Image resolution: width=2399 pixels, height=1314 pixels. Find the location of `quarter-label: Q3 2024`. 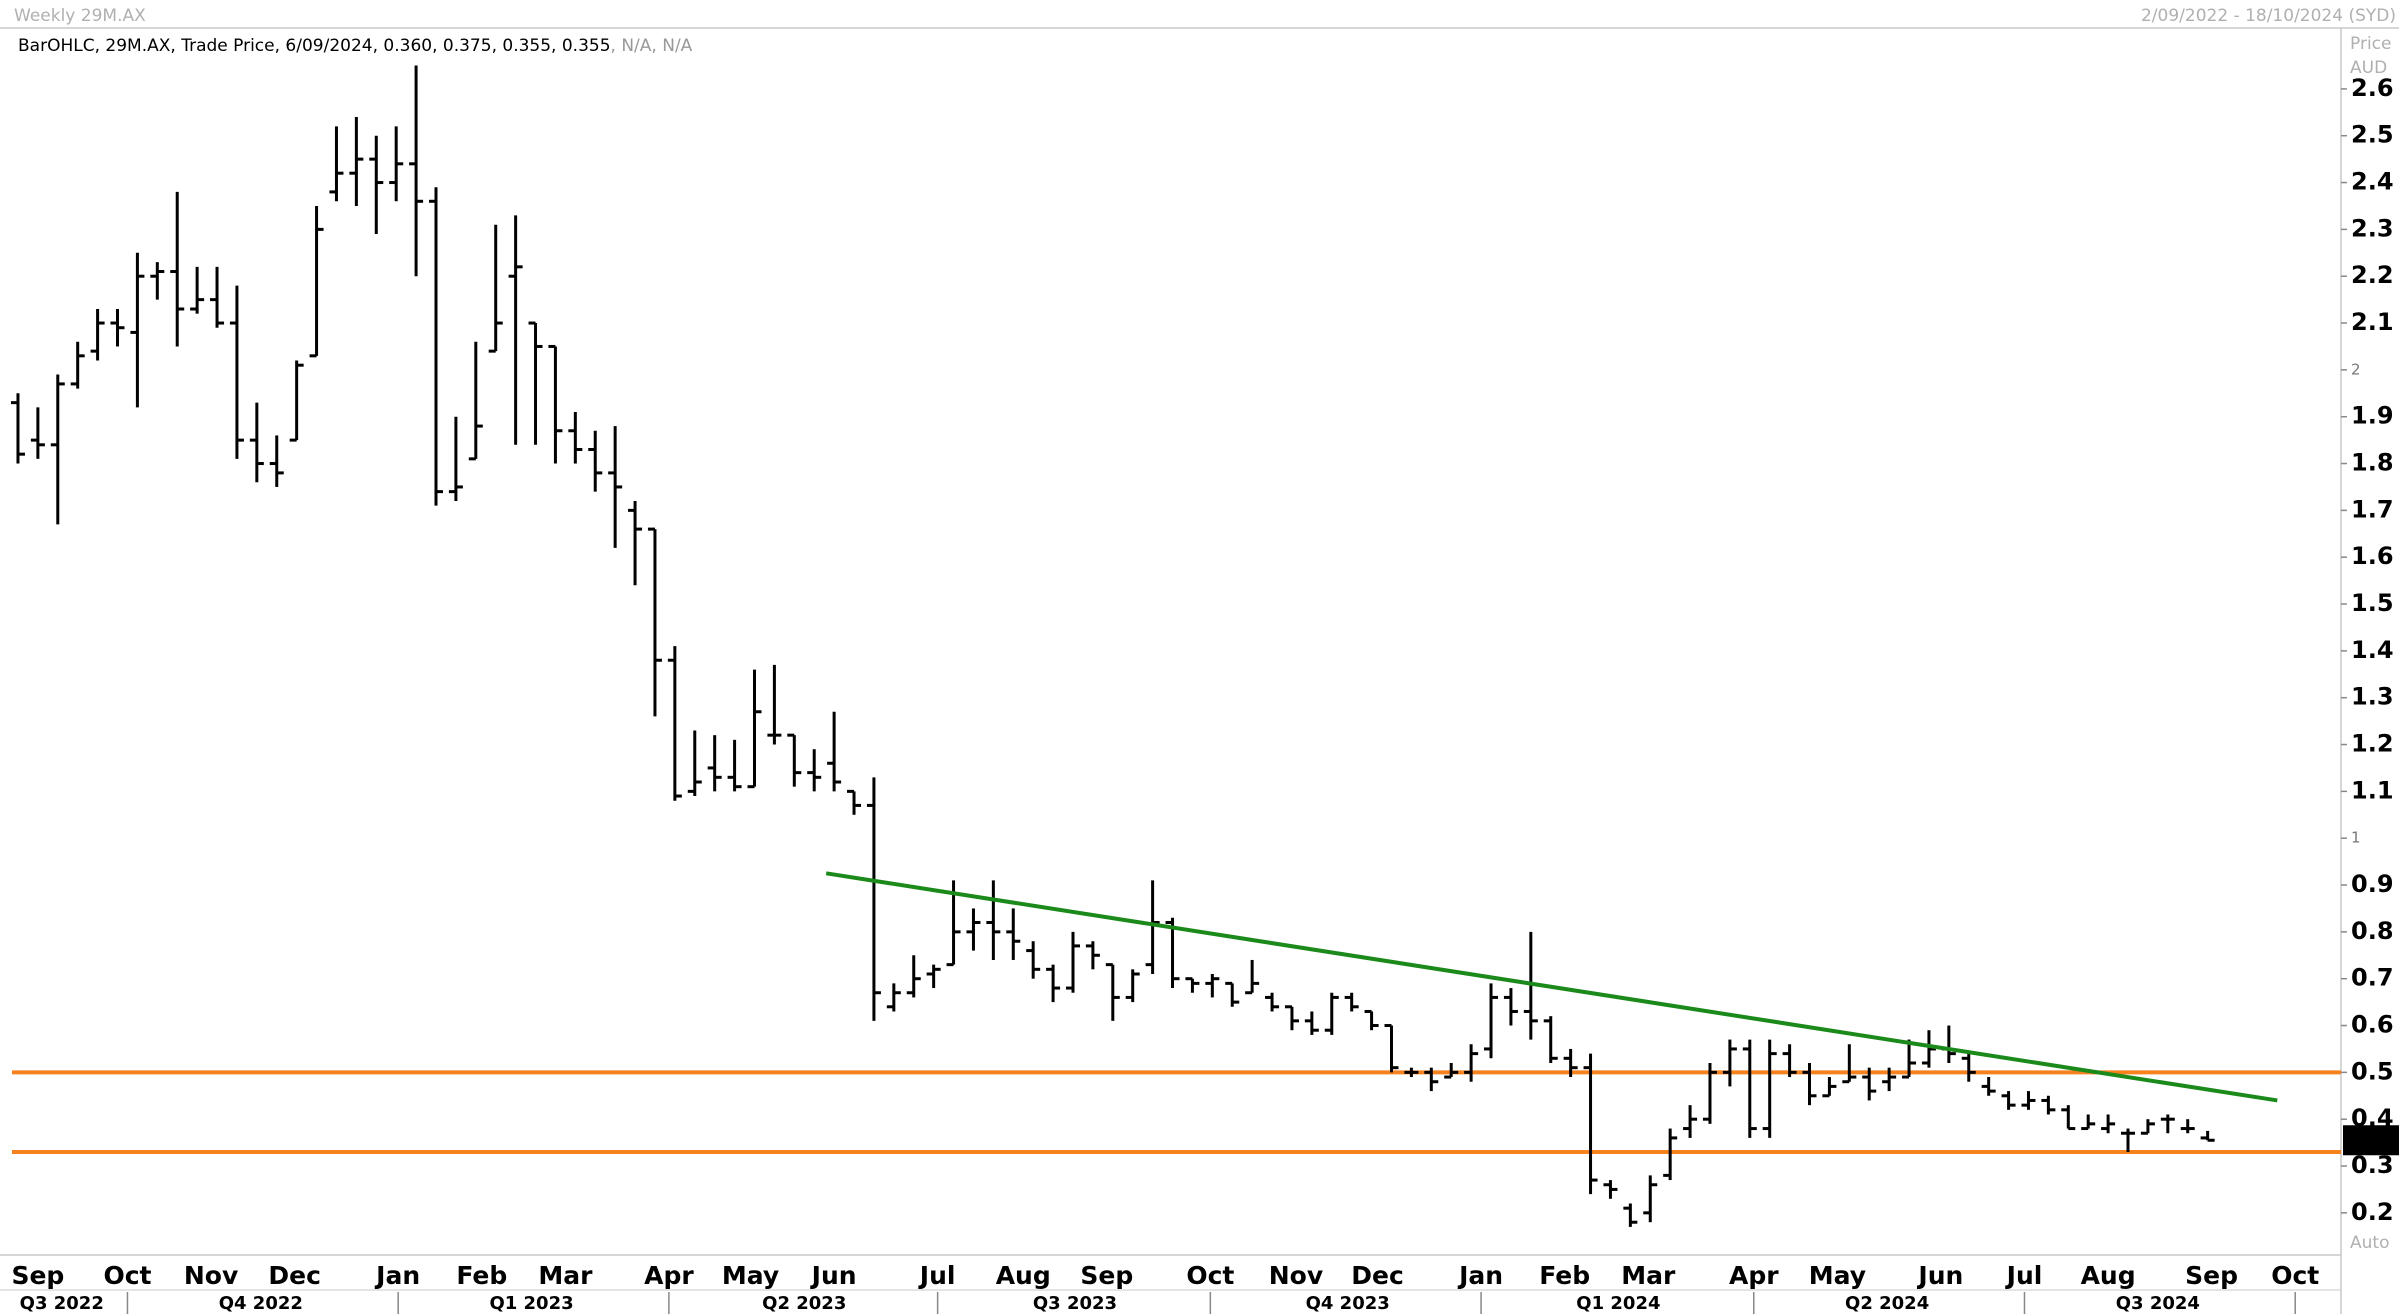

quarter-label: Q3 2024 is located at coordinates (2158, 1303).